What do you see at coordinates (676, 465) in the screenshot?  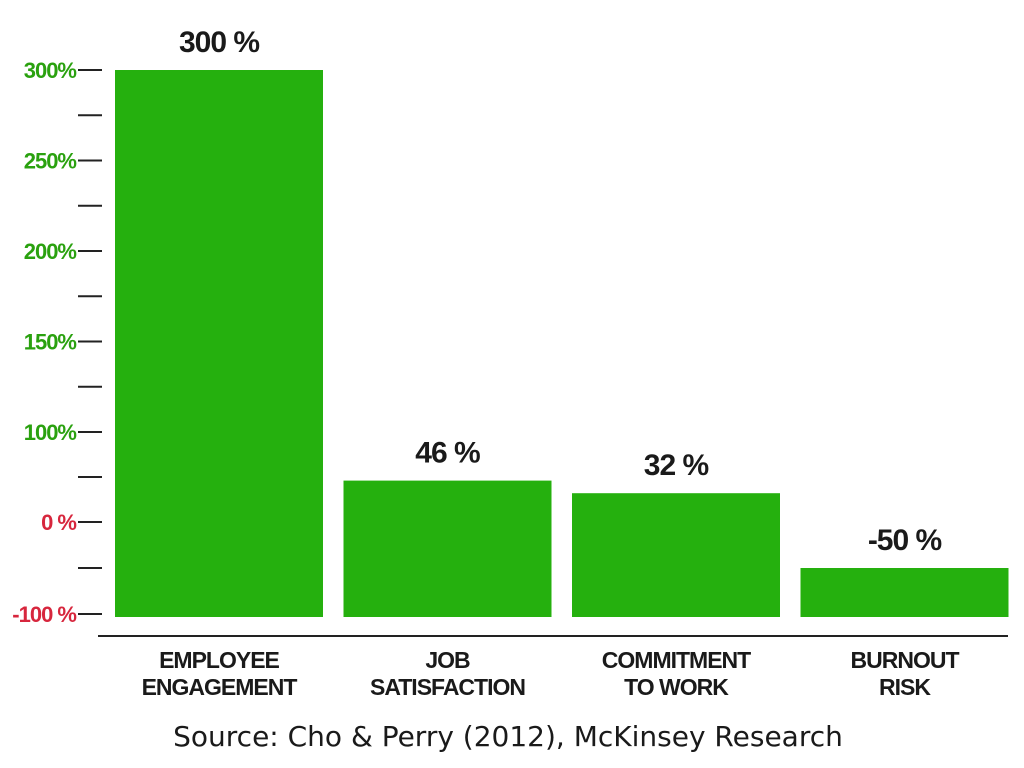 I see `data-label: 32 %` at bounding box center [676, 465].